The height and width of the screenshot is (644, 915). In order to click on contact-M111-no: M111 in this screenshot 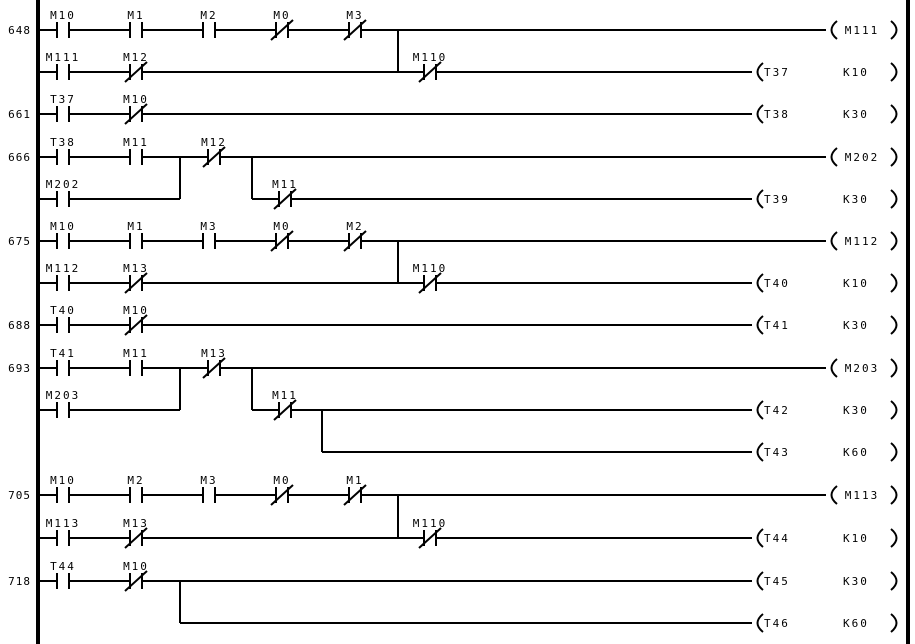, I will do `click(63, 66)`.